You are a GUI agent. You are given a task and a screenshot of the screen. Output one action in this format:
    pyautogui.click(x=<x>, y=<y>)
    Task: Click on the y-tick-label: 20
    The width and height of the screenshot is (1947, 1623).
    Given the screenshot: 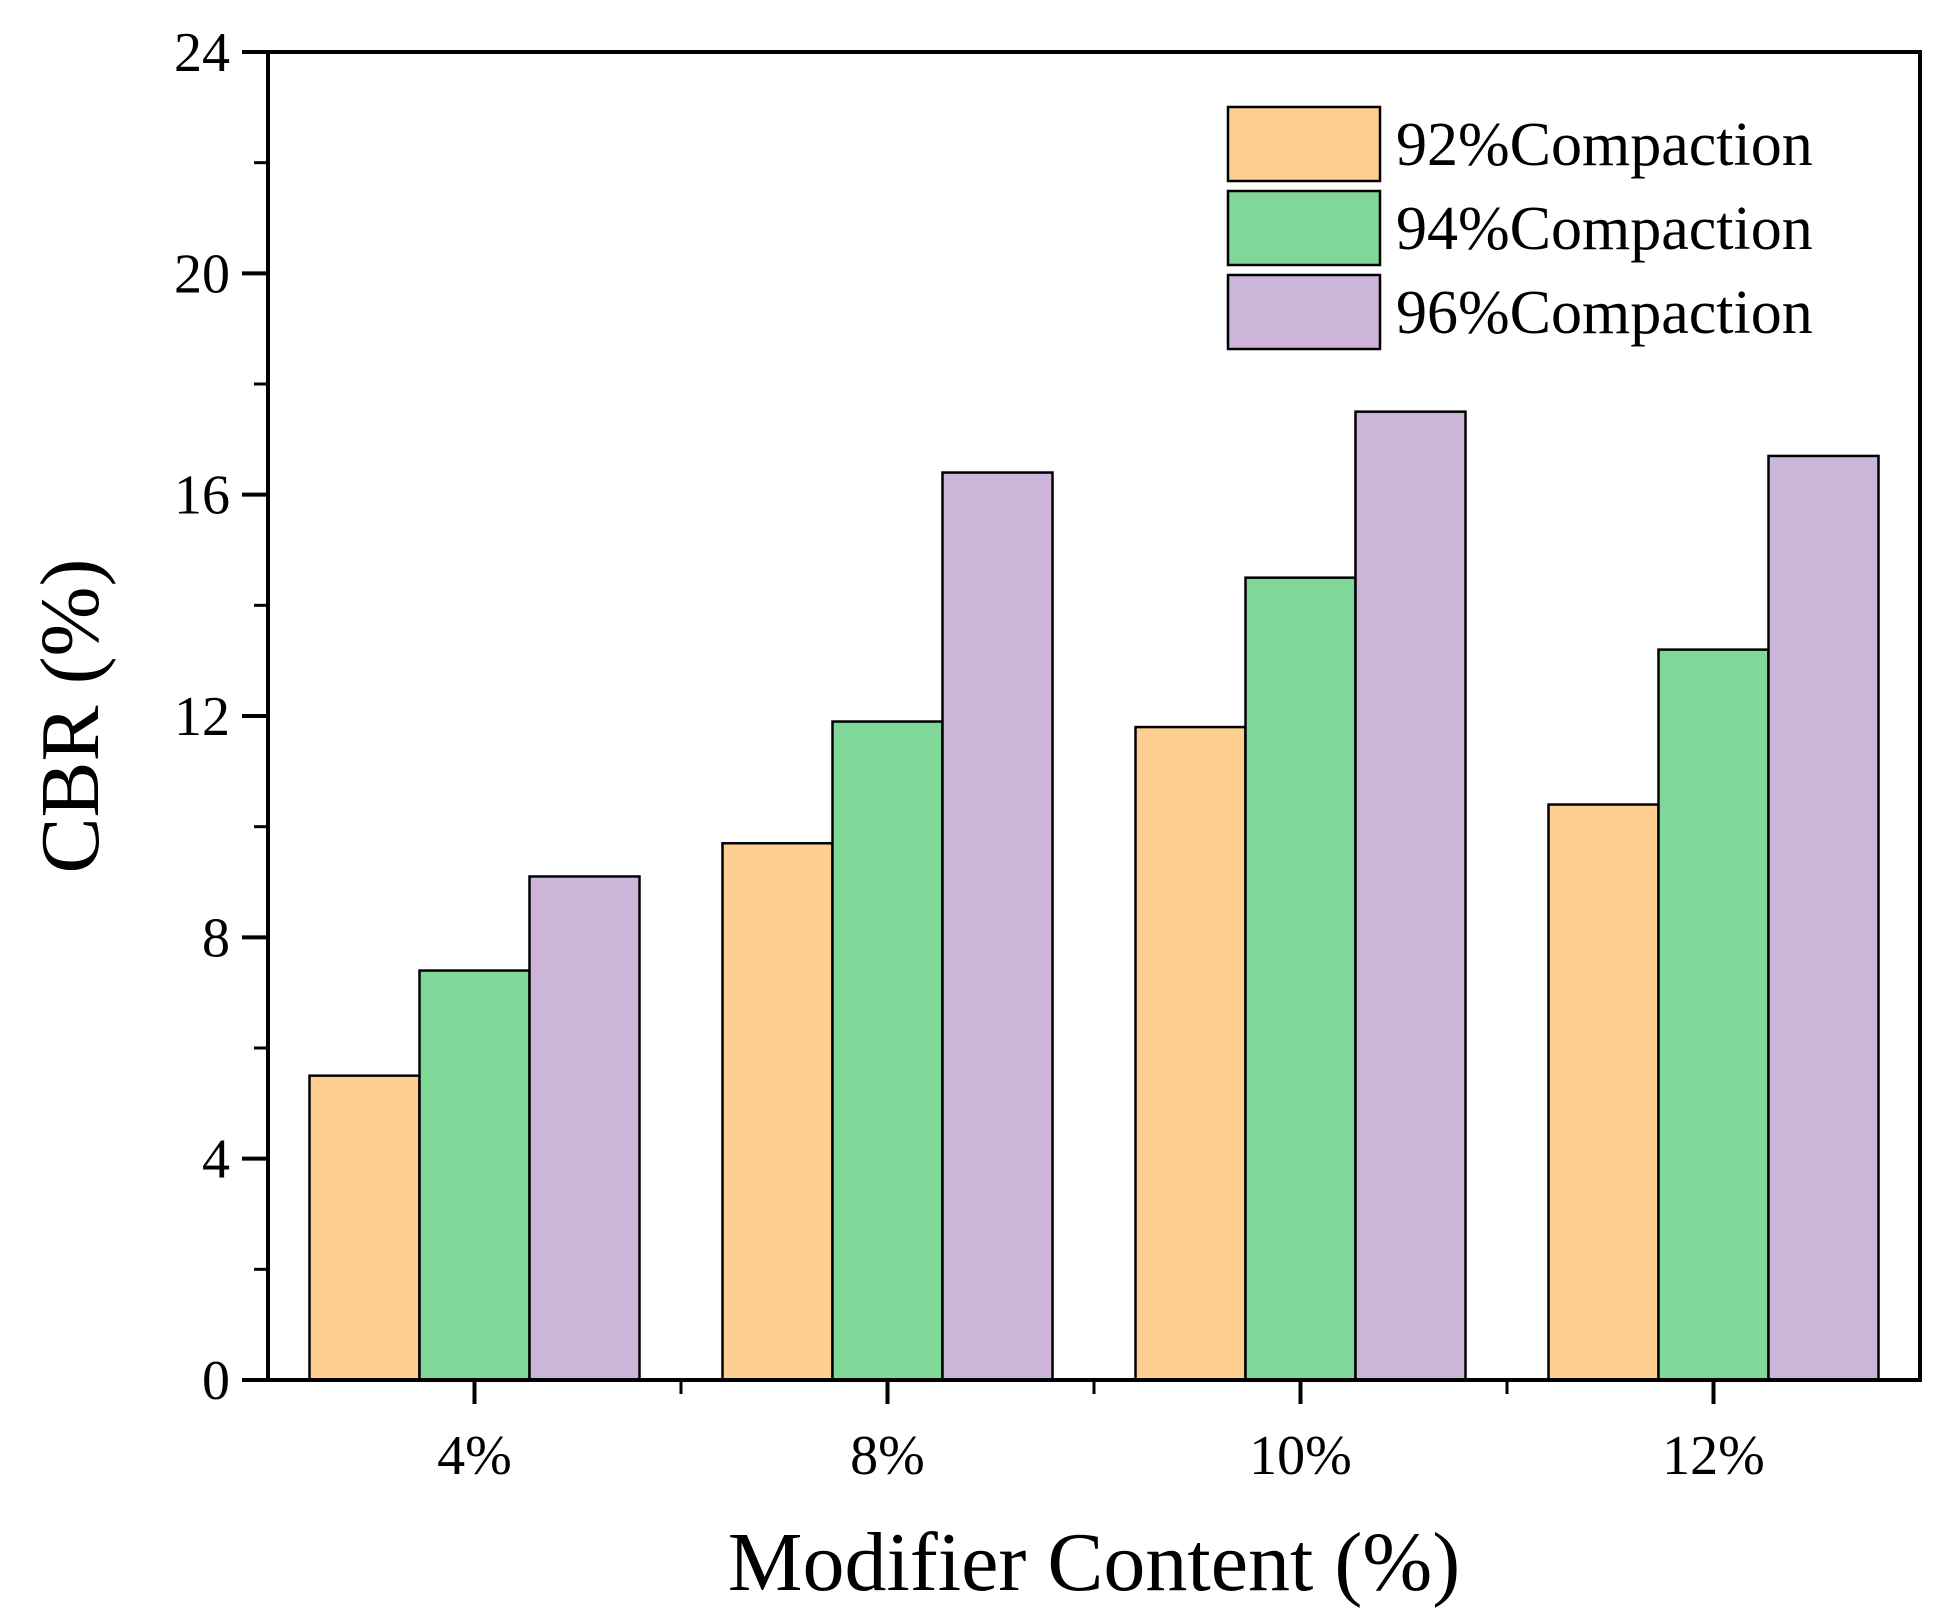 What is the action you would take?
    pyautogui.click(x=202, y=274)
    